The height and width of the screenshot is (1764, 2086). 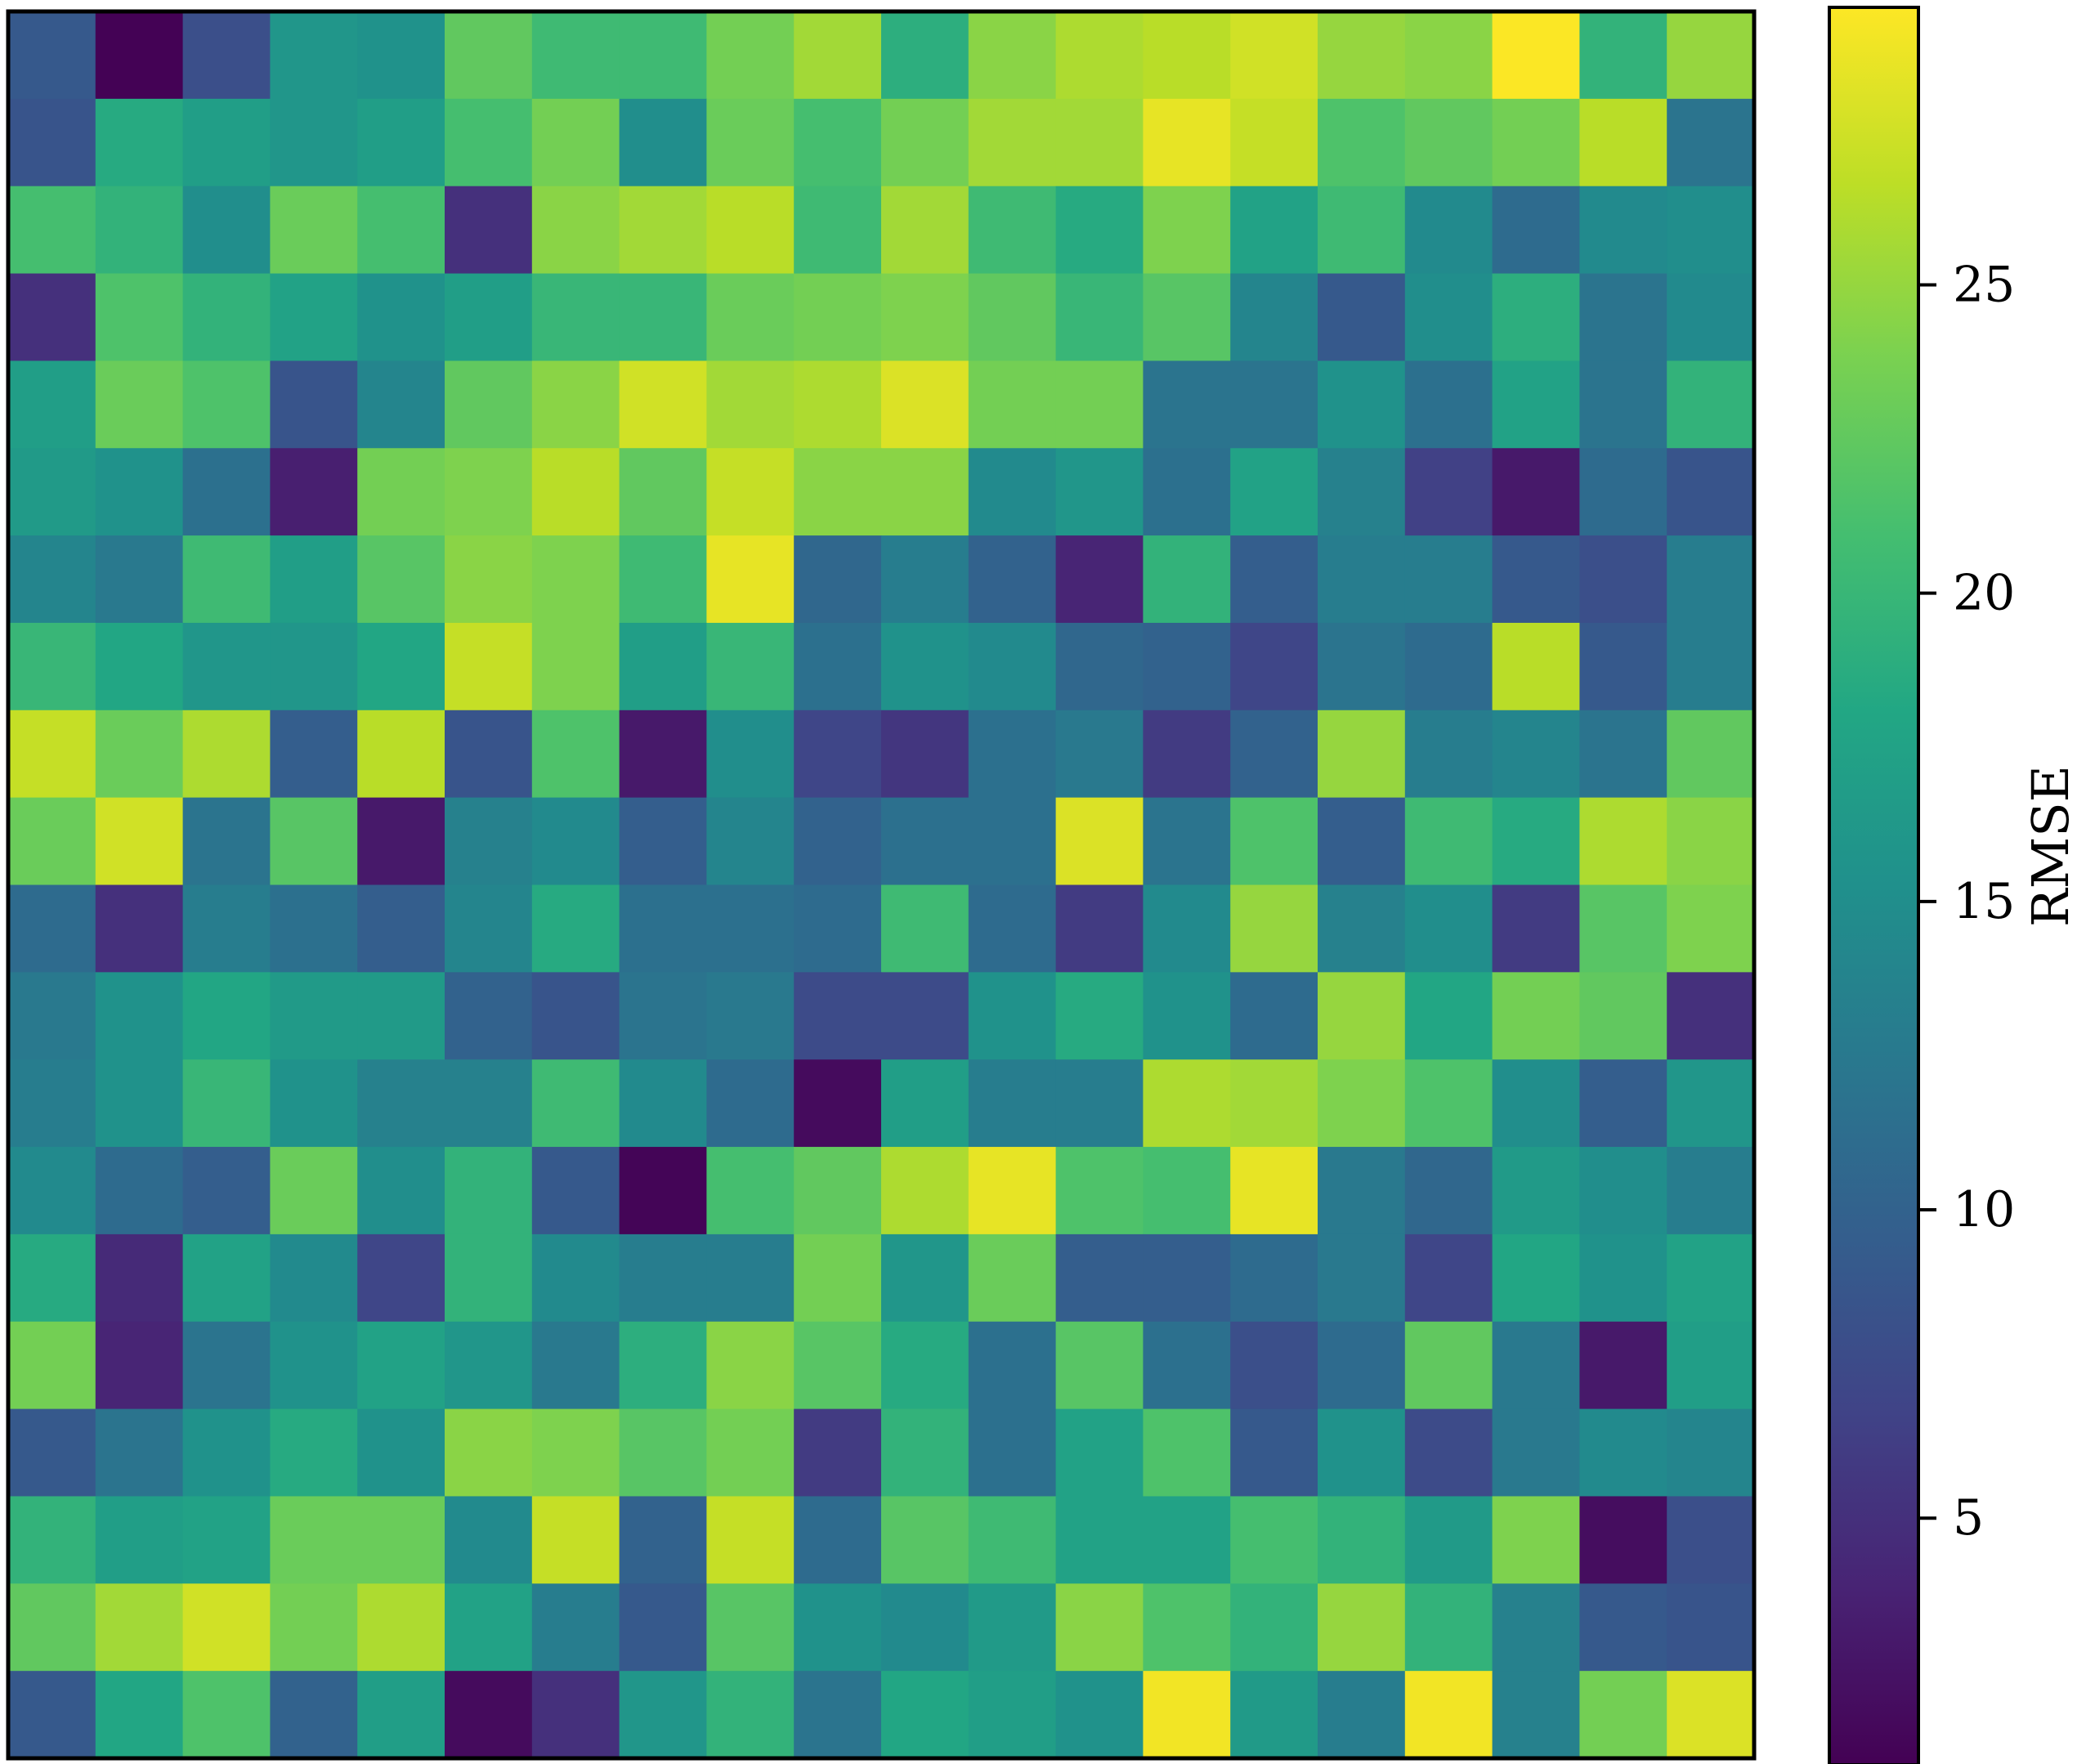 I want to click on colorbar-tick-label: 20, so click(x=1984, y=593).